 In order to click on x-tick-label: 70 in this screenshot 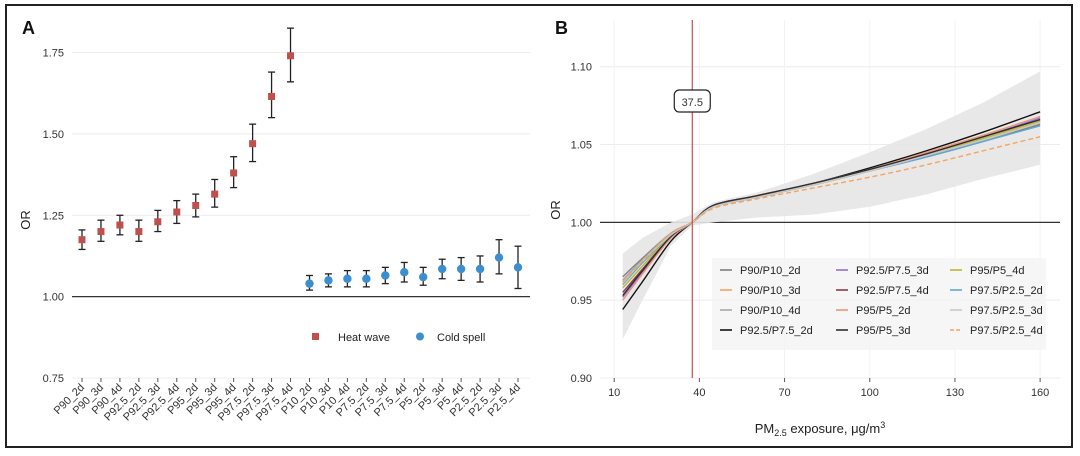, I will do `click(784, 393)`.